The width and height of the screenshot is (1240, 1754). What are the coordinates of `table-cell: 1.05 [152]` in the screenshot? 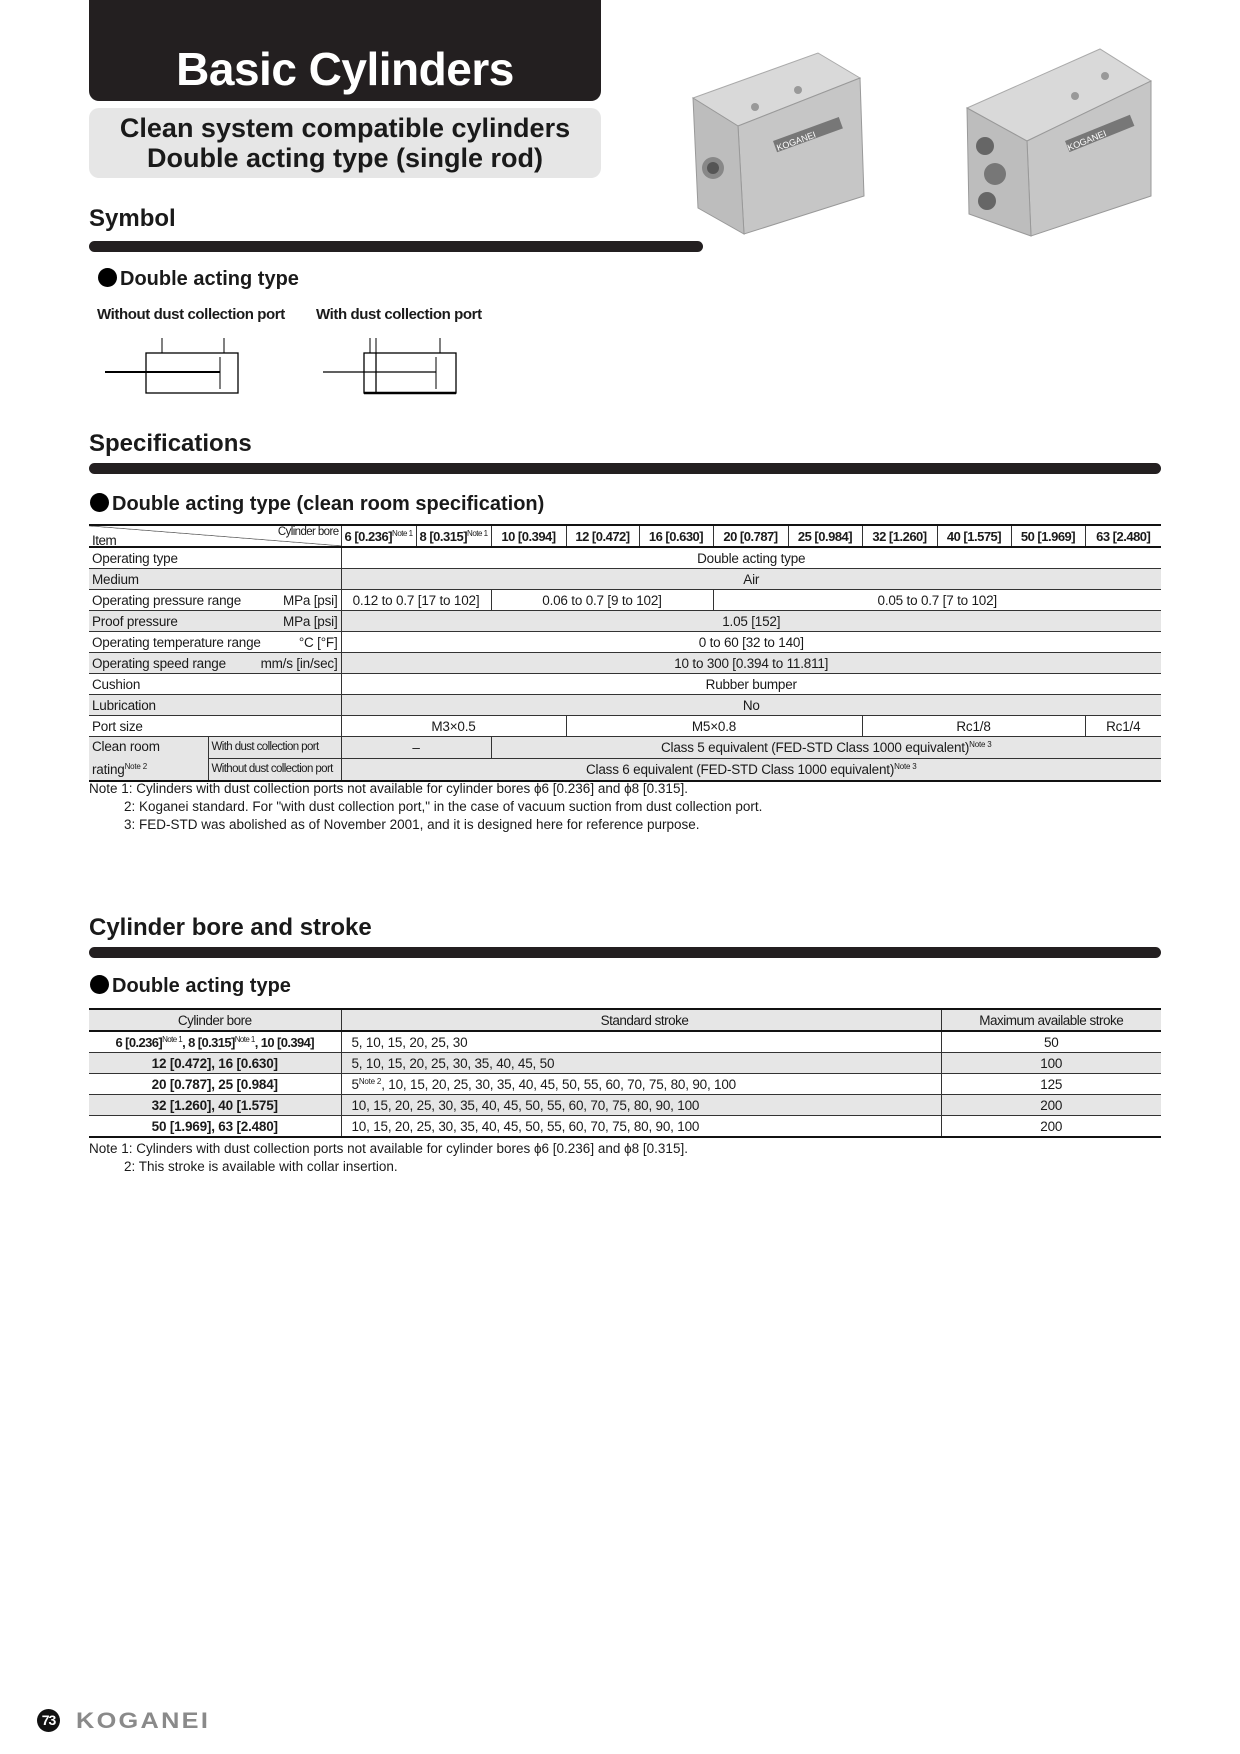 It's located at (750, 621).